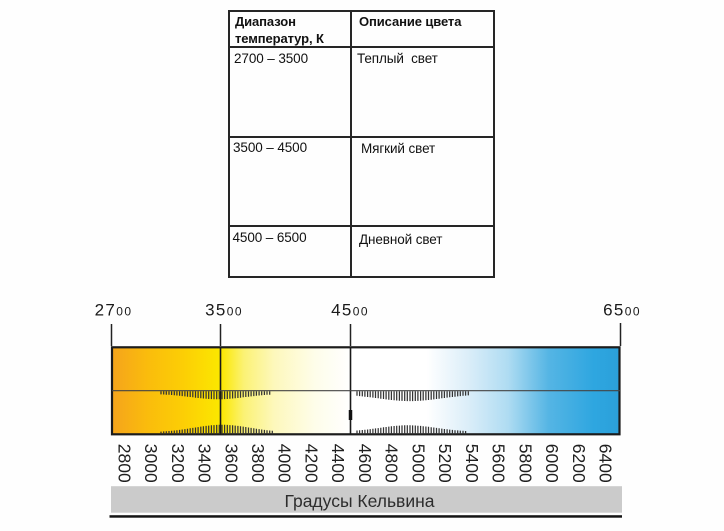  I want to click on svg-text: 4500, so click(350, 310).